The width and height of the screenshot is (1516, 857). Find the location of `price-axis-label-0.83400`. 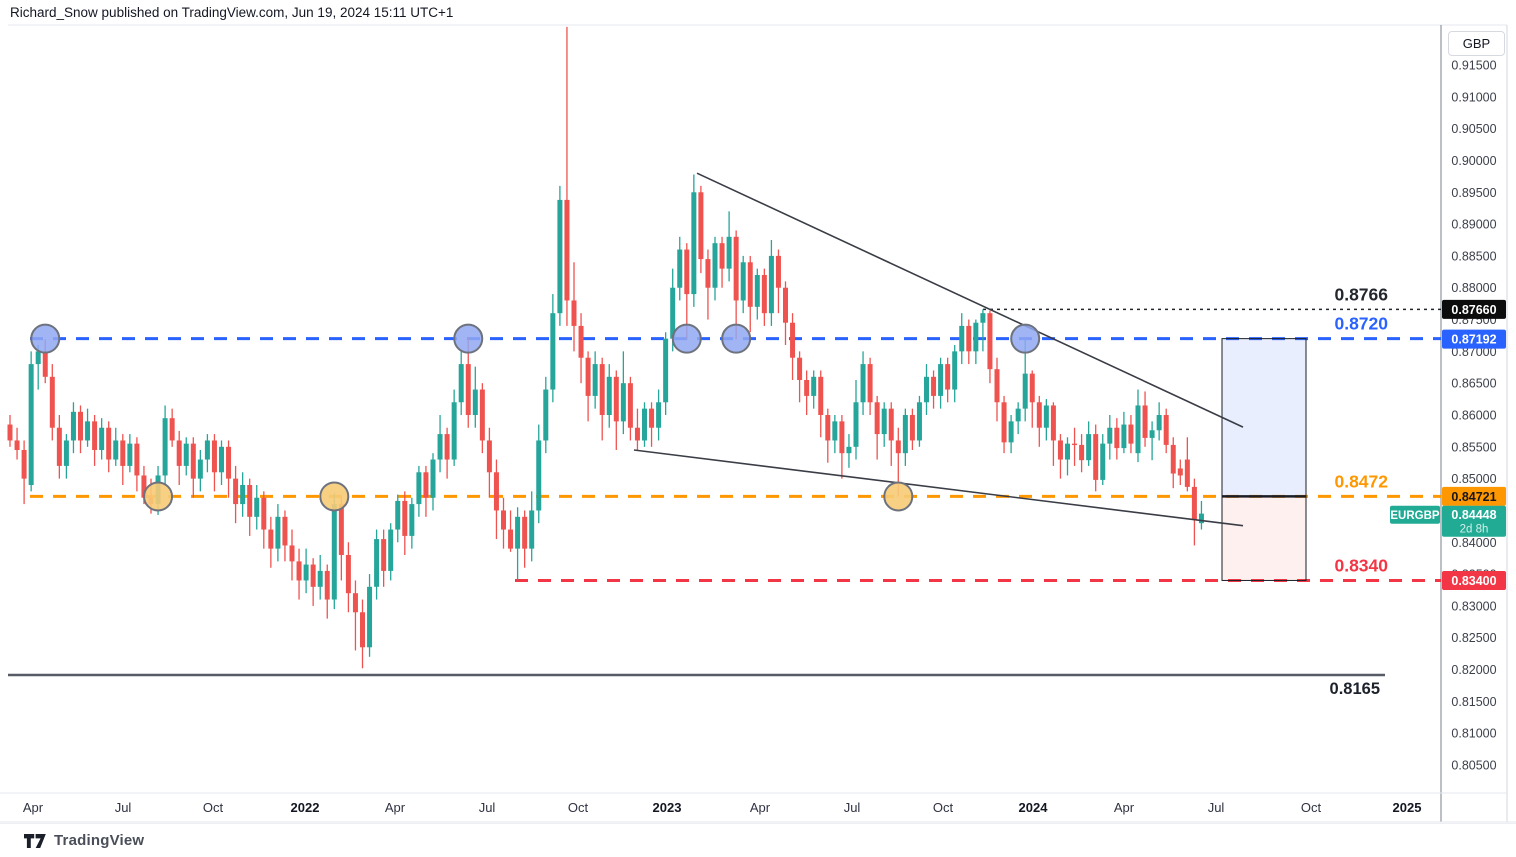

price-axis-label-0.83400 is located at coordinates (1474, 580).